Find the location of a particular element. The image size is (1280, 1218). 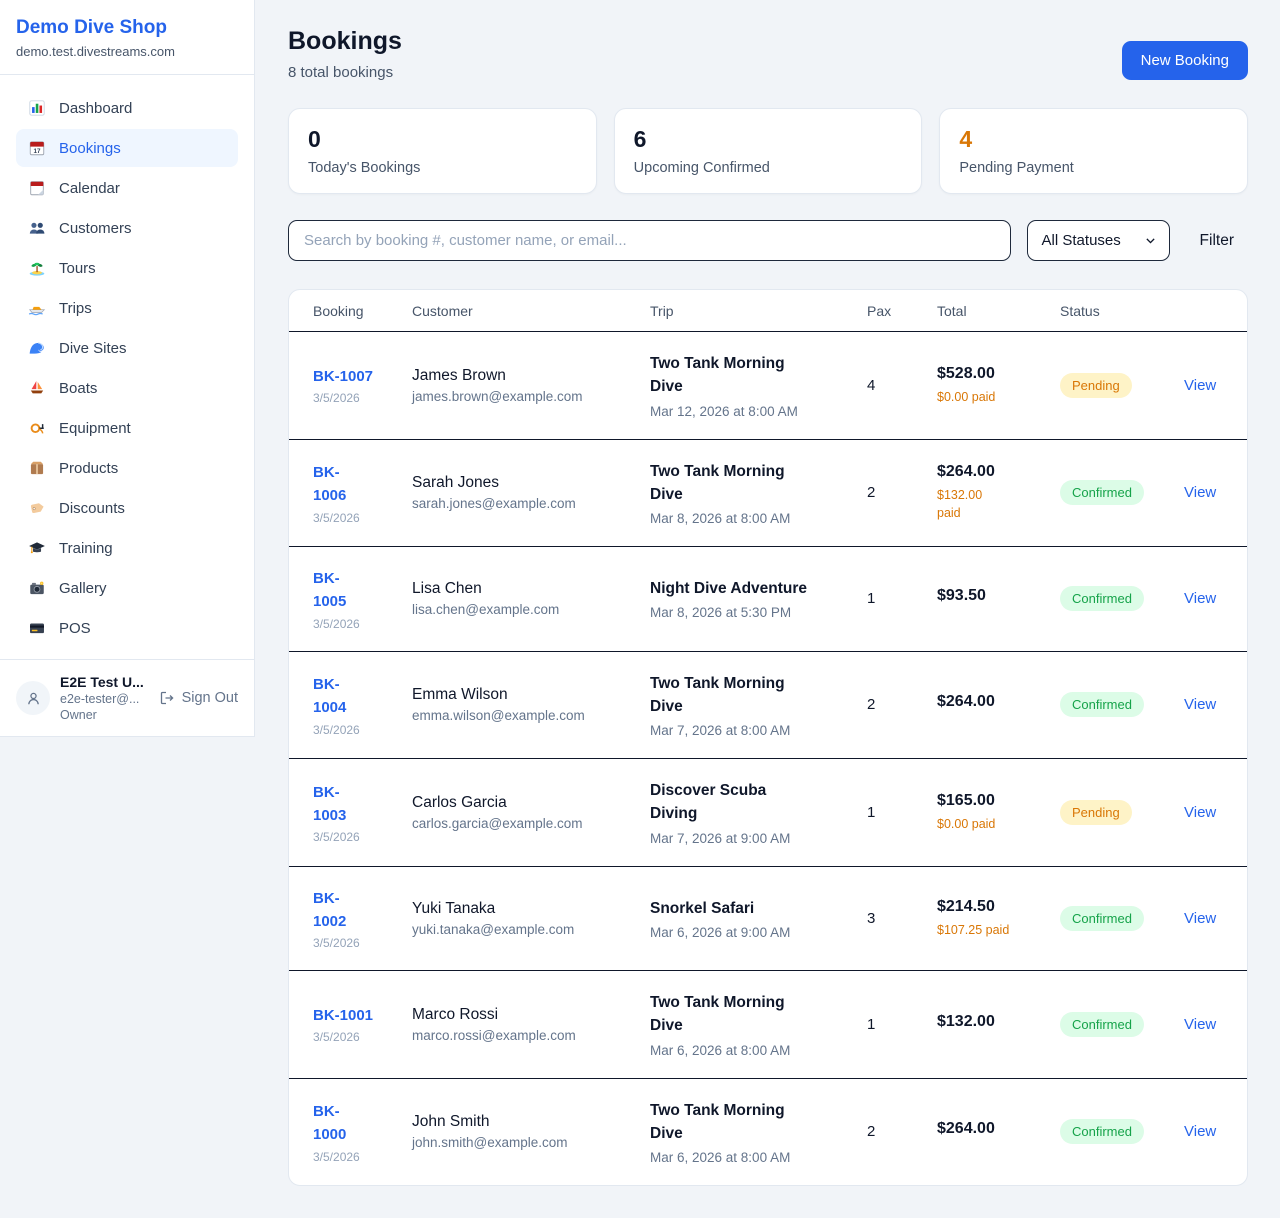

customer-name: Emma Wilson is located at coordinates (460, 695).